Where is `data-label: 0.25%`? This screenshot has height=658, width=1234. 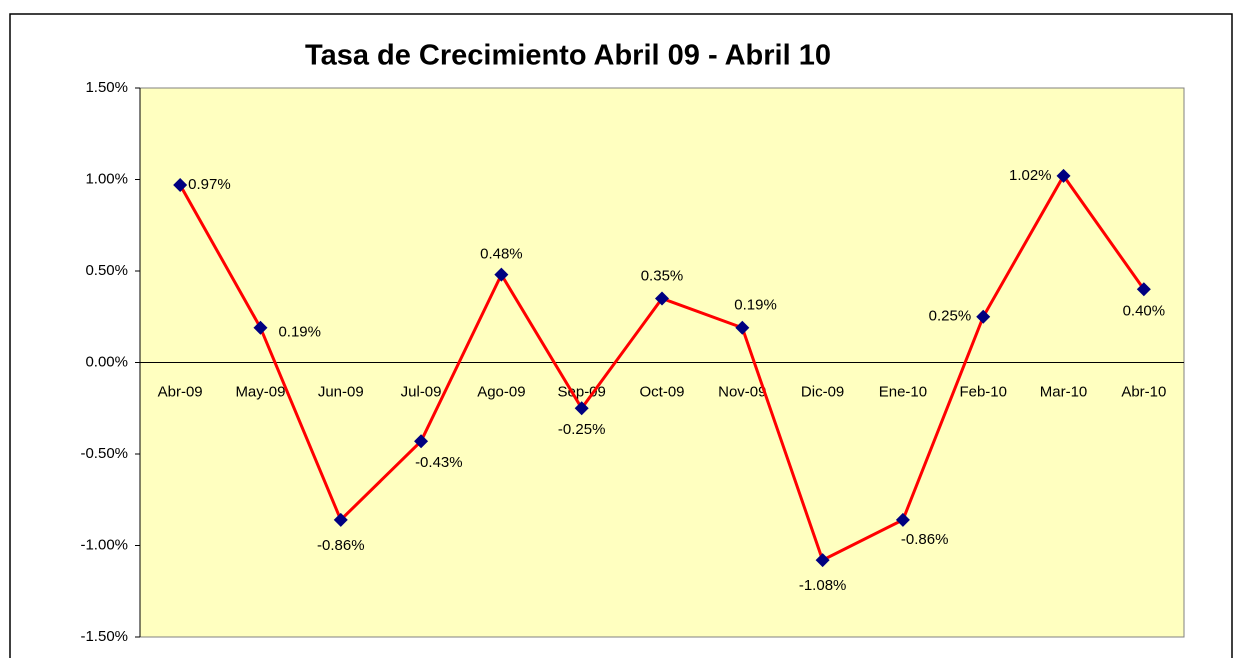
data-label: 0.25% is located at coordinates (950, 316).